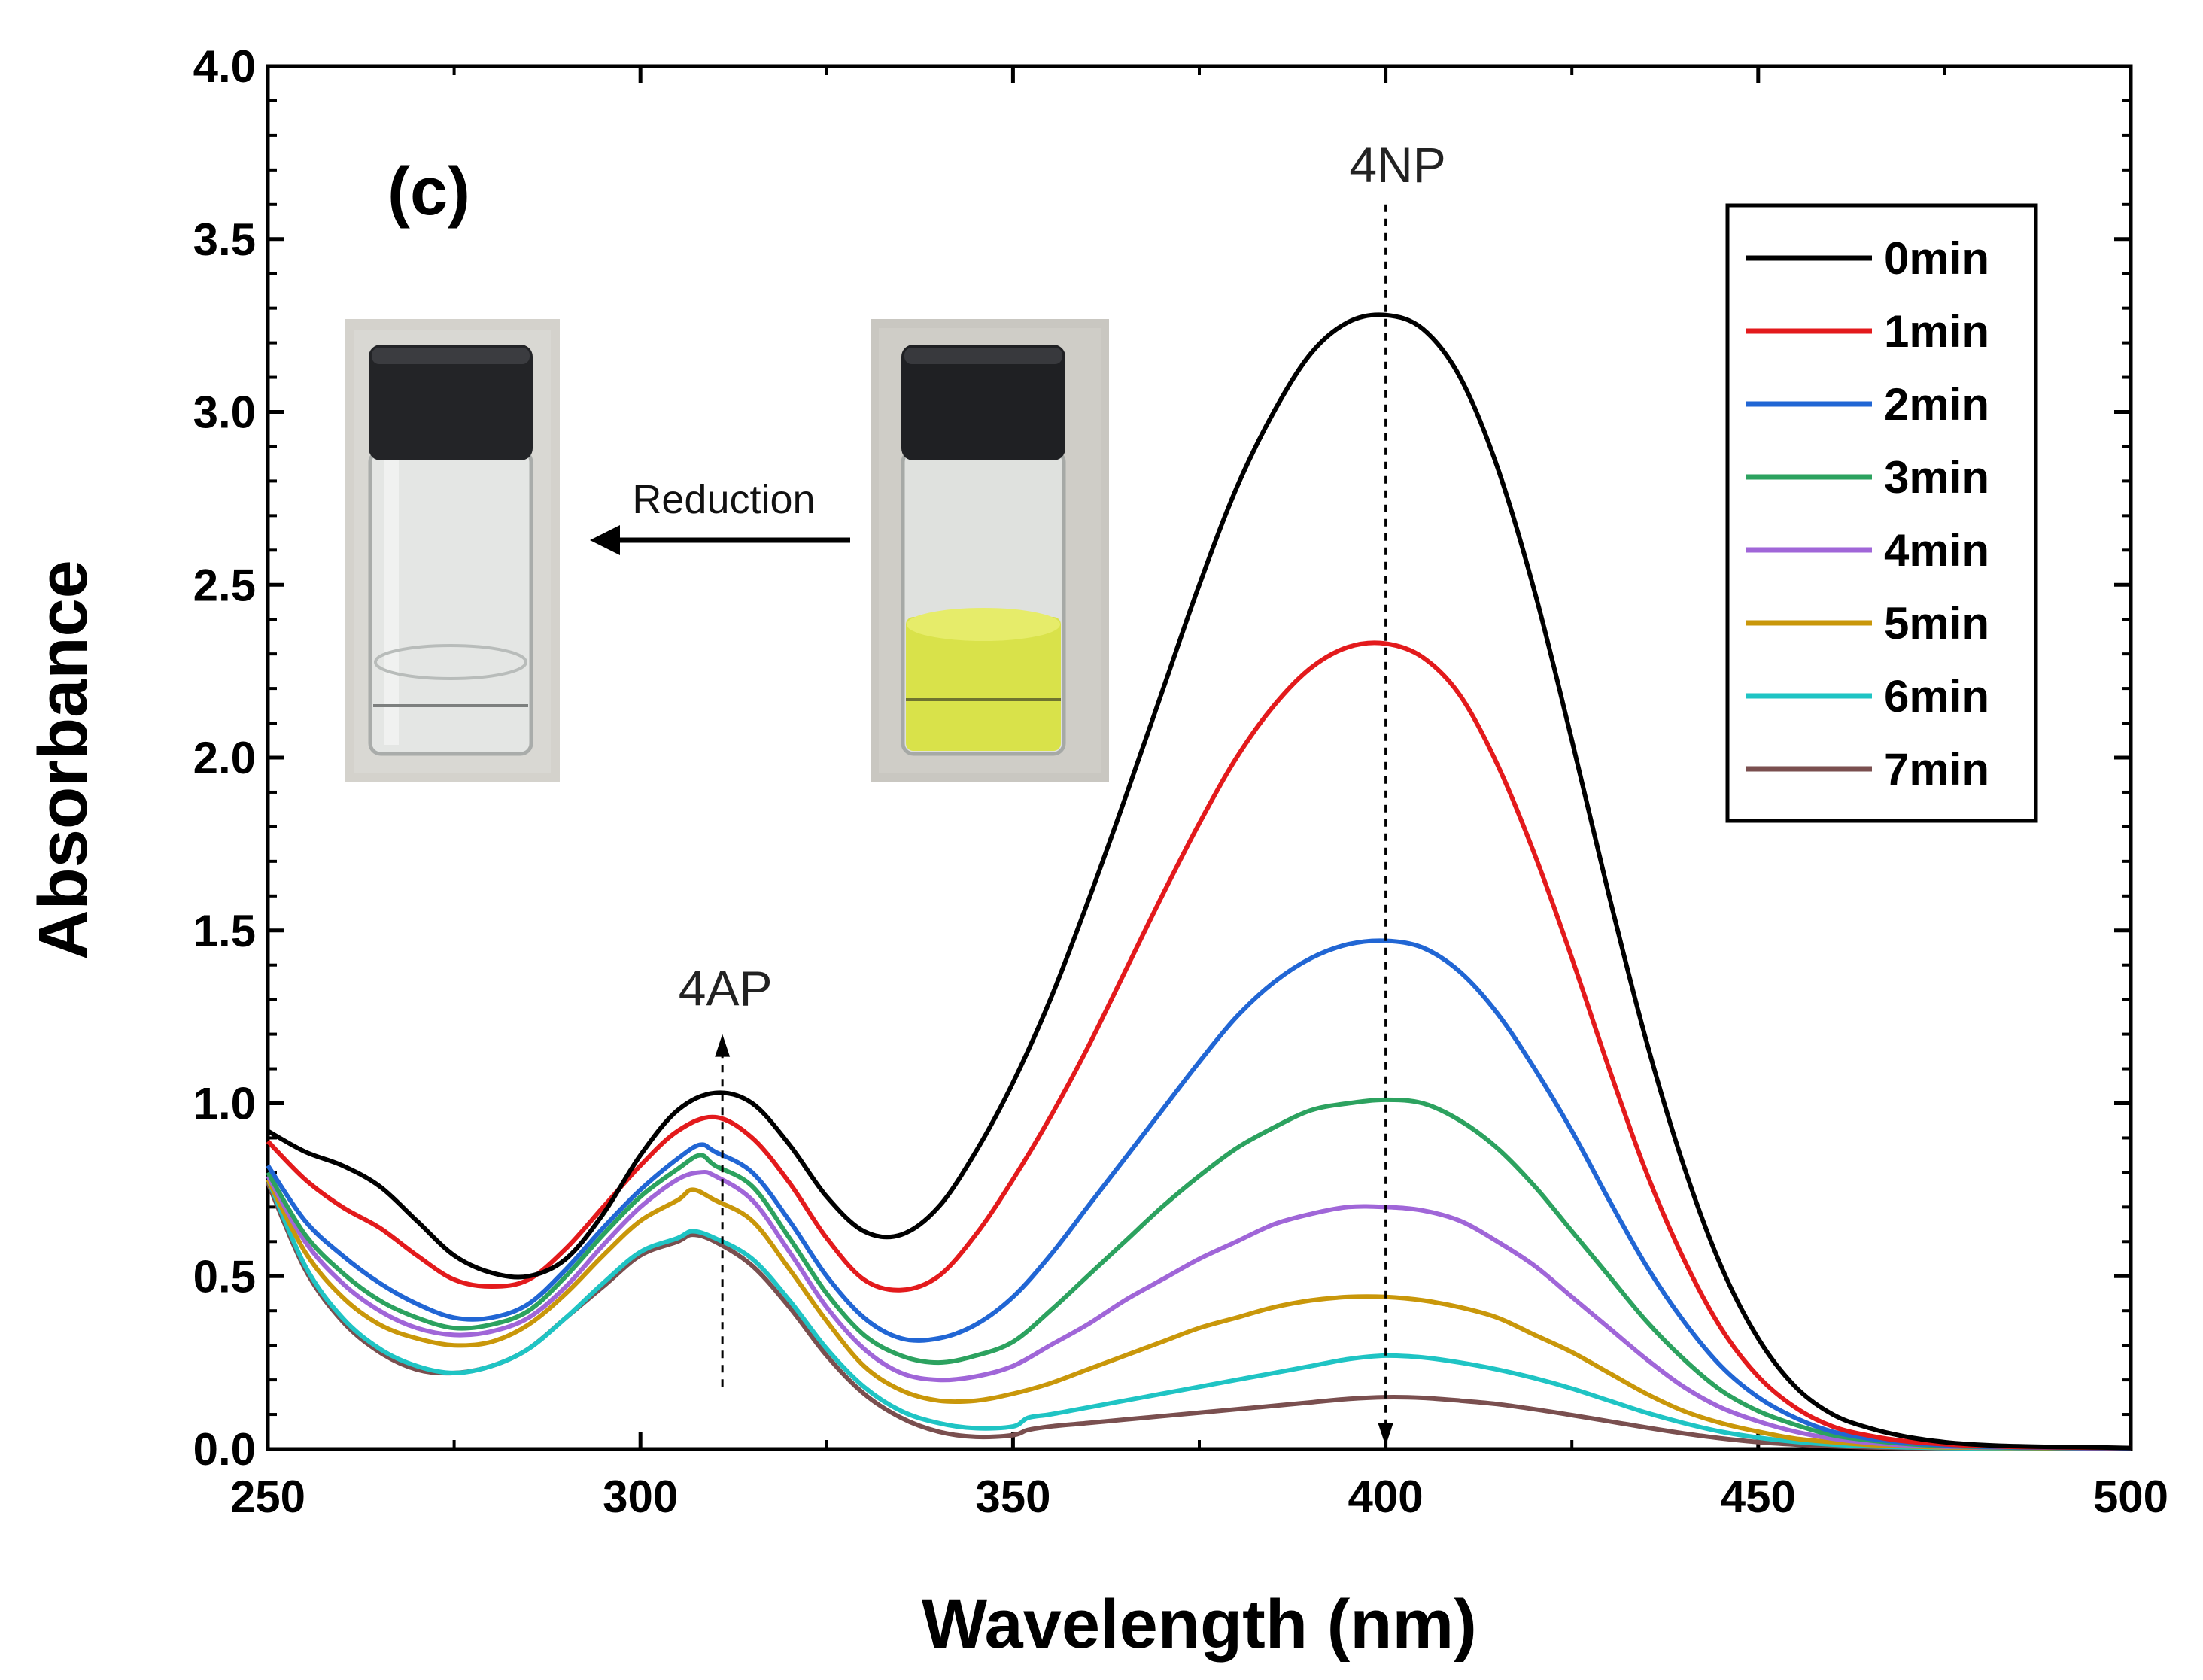  What do you see at coordinates (225, 758) in the screenshot?
I see `y-tick-label: 2.0` at bounding box center [225, 758].